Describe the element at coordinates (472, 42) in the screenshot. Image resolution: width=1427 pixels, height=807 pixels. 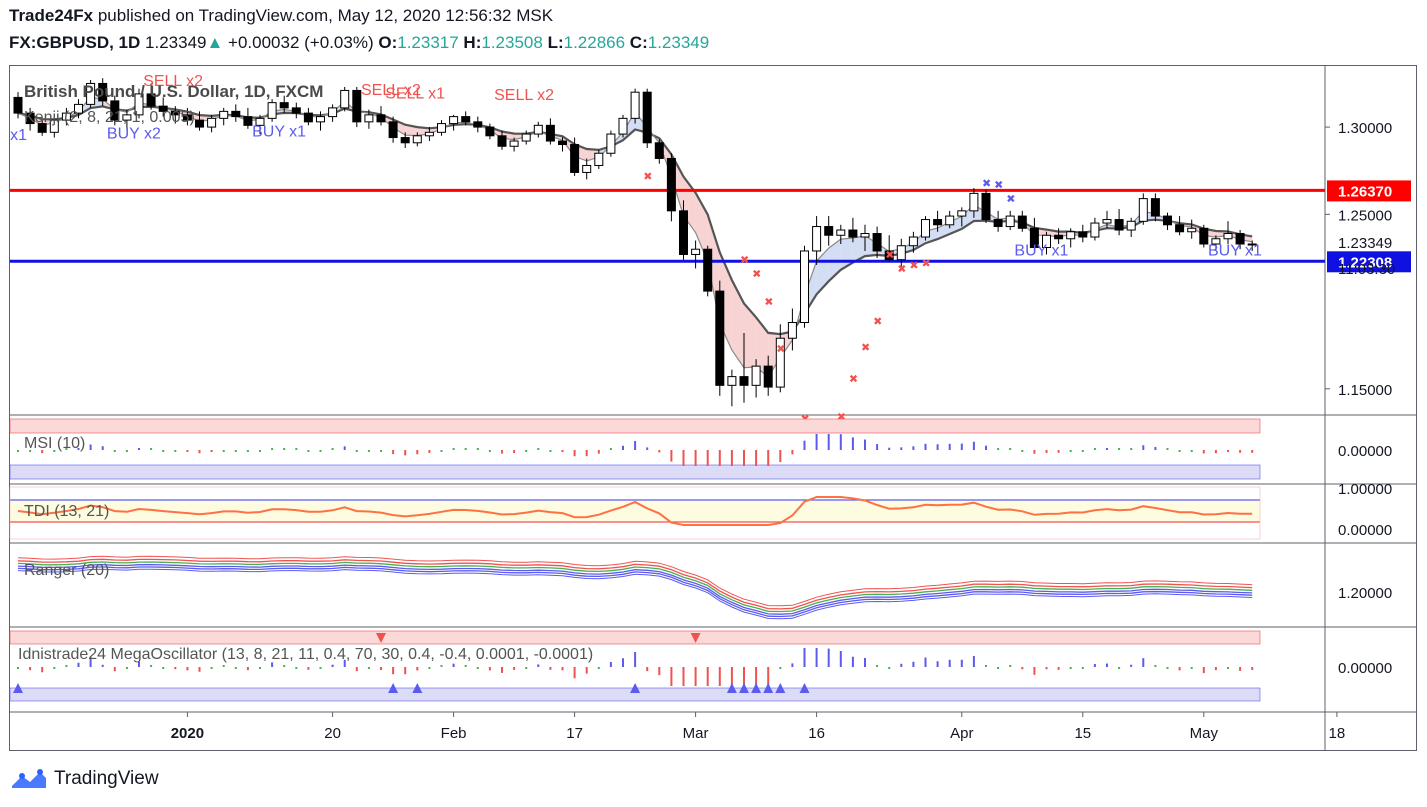
I see `high-label: H:` at that location.